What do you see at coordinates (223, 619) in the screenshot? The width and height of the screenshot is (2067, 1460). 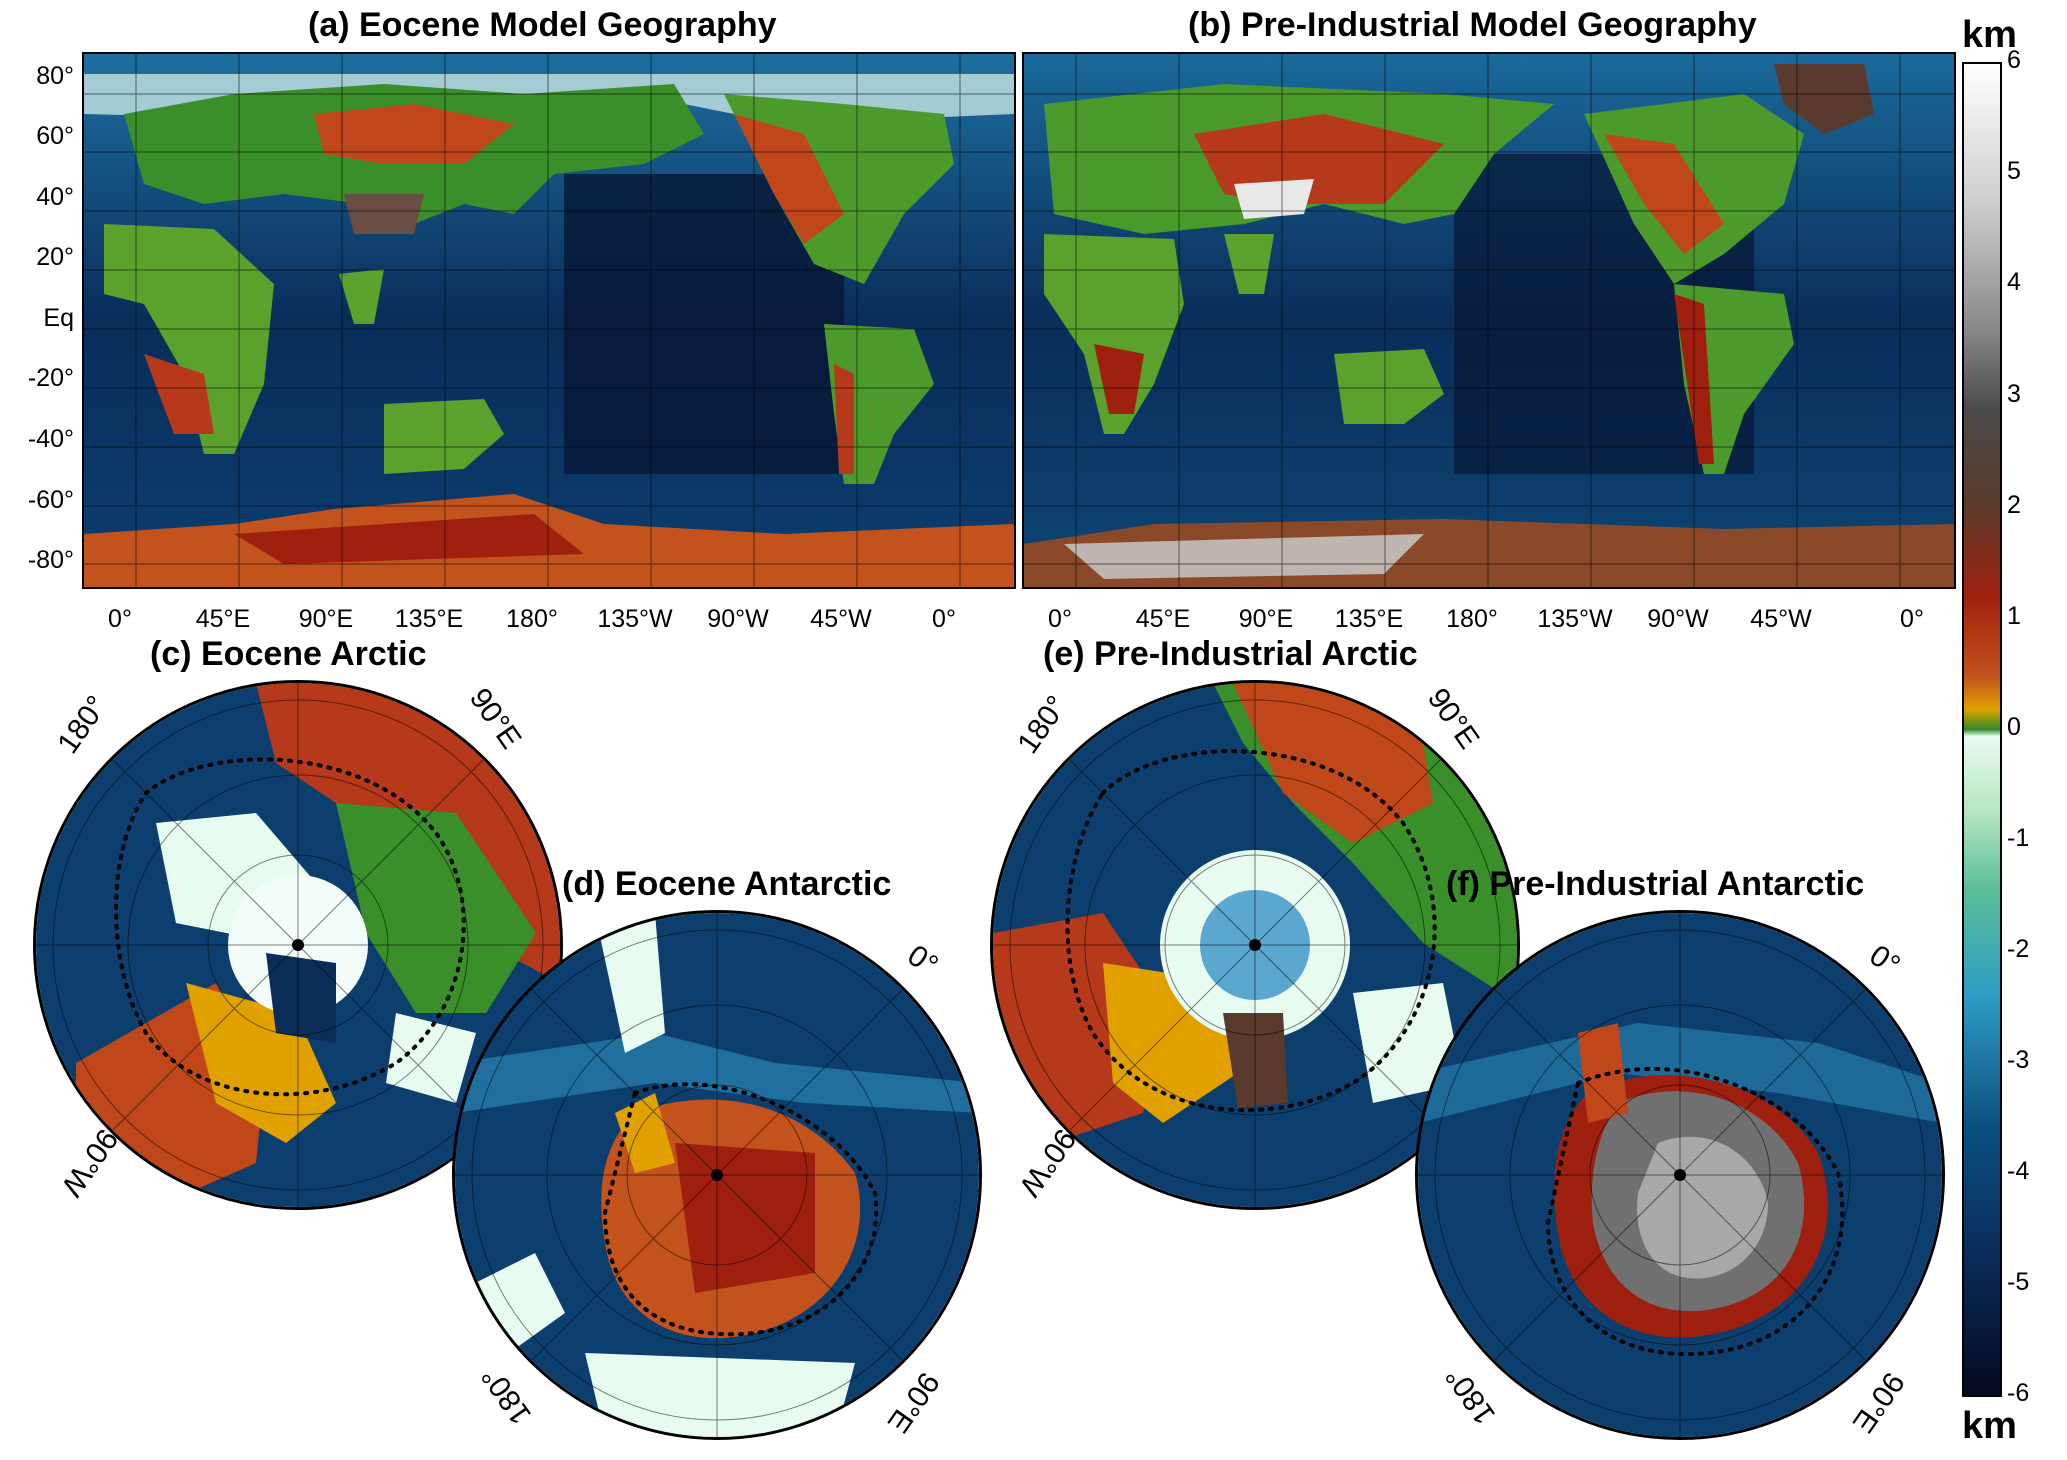 I see `lon-tick-a-45e: 45°E` at bounding box center [223, 619].